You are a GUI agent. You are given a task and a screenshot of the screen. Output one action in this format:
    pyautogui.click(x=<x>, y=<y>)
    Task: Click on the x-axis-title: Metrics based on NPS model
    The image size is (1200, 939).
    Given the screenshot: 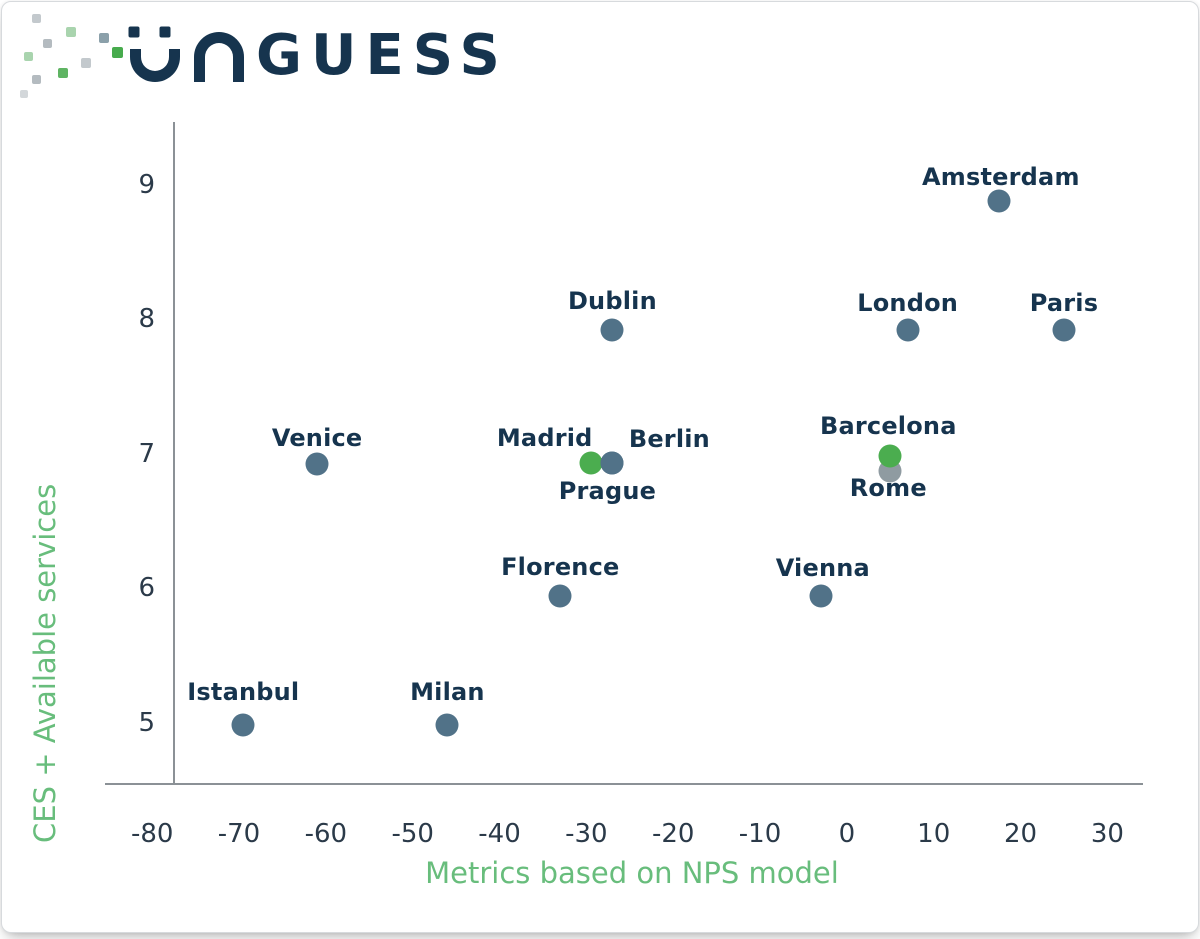 What is the action you would take?
    pyautogui.click(x=632, y=873)
    